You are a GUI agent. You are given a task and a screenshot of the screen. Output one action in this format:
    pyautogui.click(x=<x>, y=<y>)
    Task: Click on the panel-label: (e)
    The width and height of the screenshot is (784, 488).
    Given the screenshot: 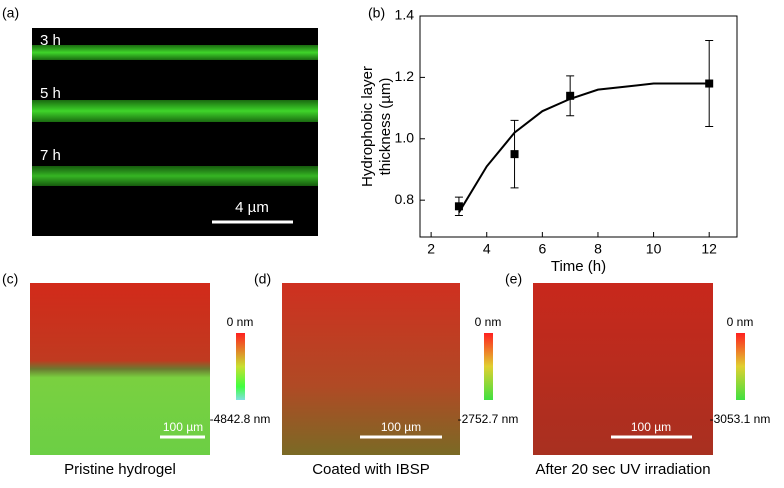 What is the action you would take?
    pyautogui.click(x=513, y=279)
    